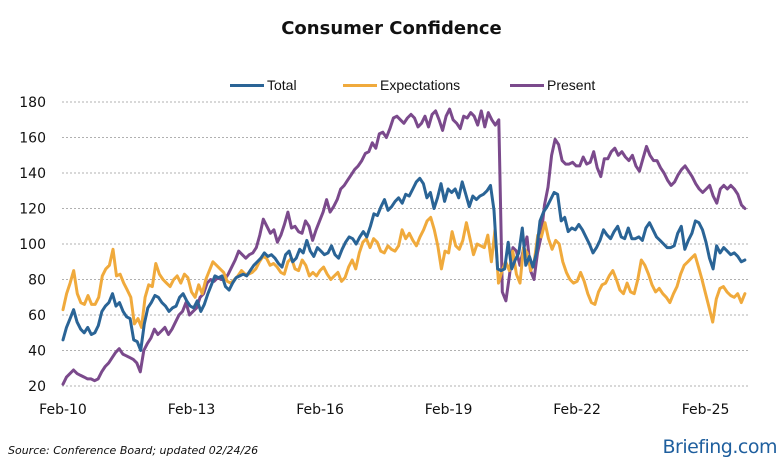 This screenshot has width=783, height=474. What do you see at coordinates (32, 103) in the screenshot?
I see `y-tick-label: 180` at bounding box center [32, 103].